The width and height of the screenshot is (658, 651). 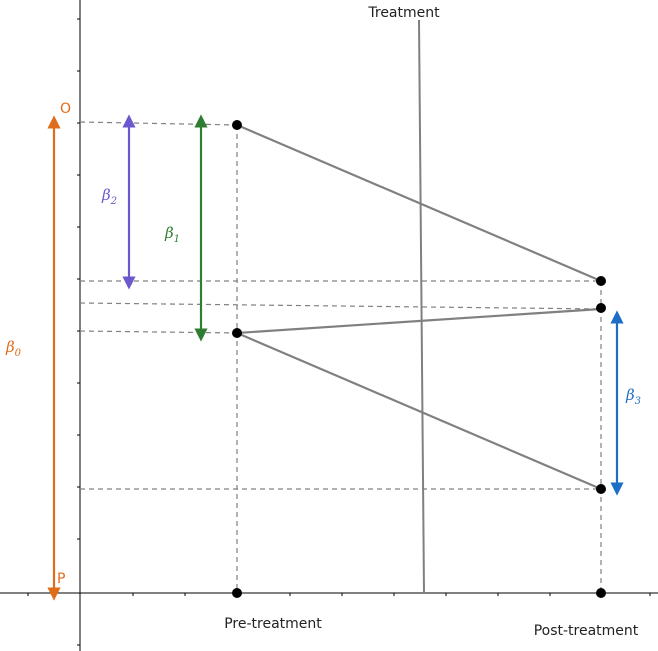 What do you see at coordinates (403, 13) in the screenshot?
I see `treatment-label: Treatment` at bounding box center [403, 13].